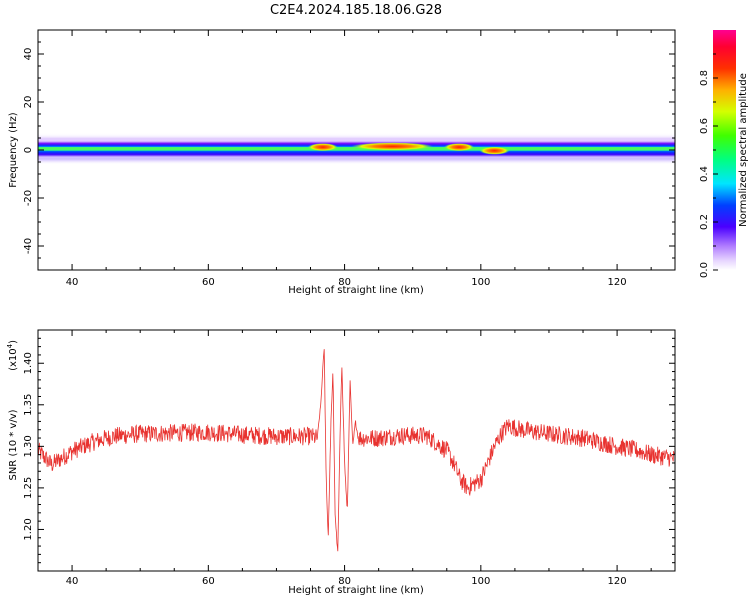 Image resolution: width=750 pixels, height=600 pixels. Describe the element at coordinates (28, 54) in the screenshot. I see `y-tick-label: 40` at that location.